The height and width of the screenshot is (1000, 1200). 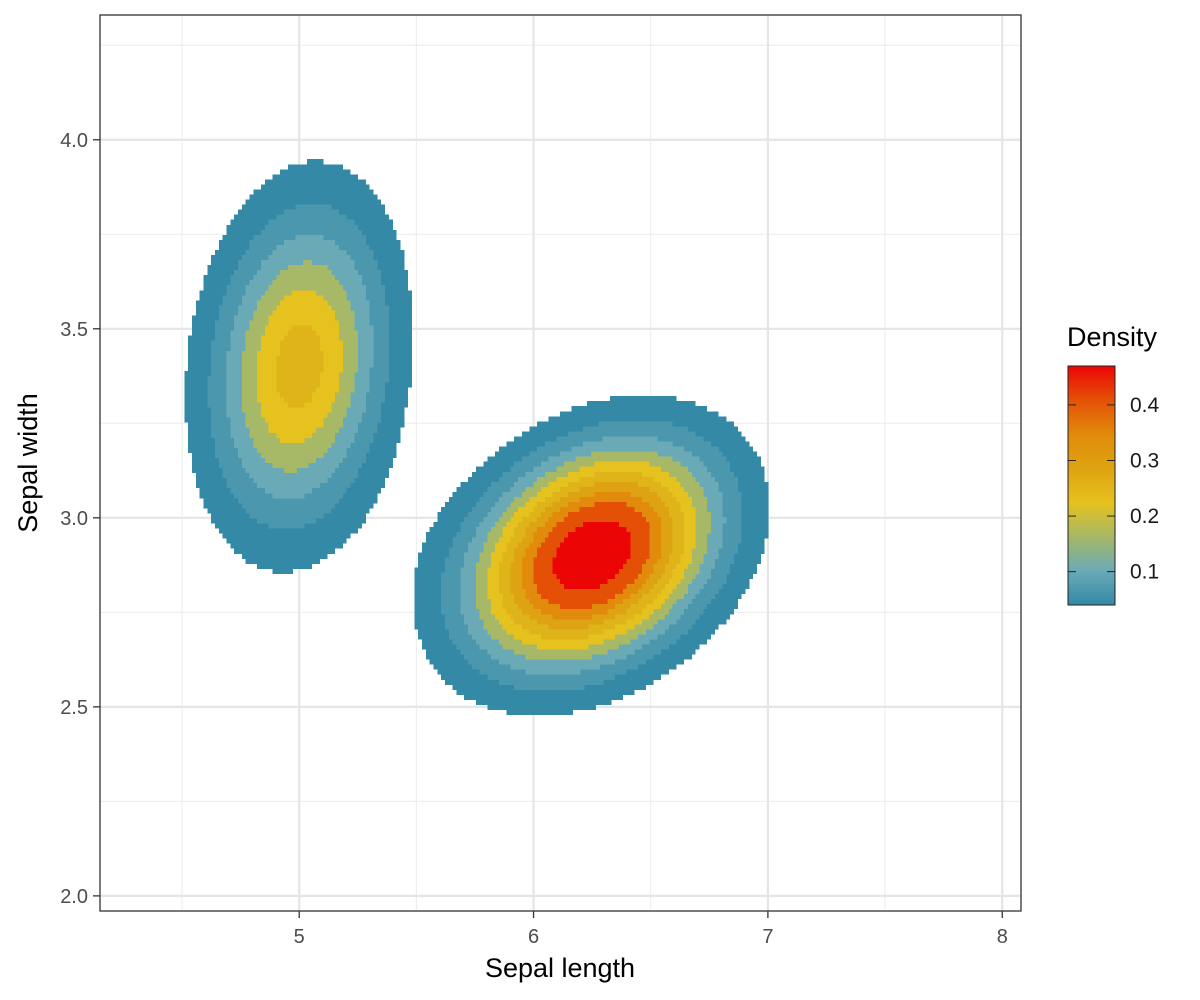 What do you see at coordinates (1145, 405) in the screenshot?
I see `legend-tick-label: 0.4` at bounding box center [1145, 405].